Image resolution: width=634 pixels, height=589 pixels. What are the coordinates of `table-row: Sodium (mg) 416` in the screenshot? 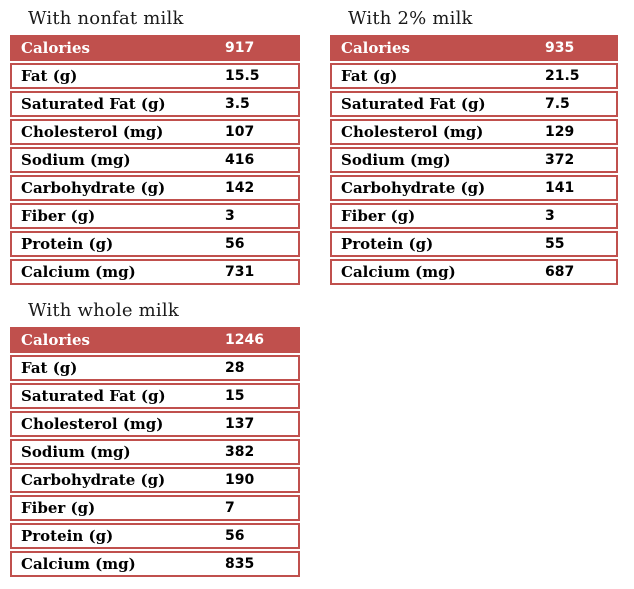 It's located at (155, 160).